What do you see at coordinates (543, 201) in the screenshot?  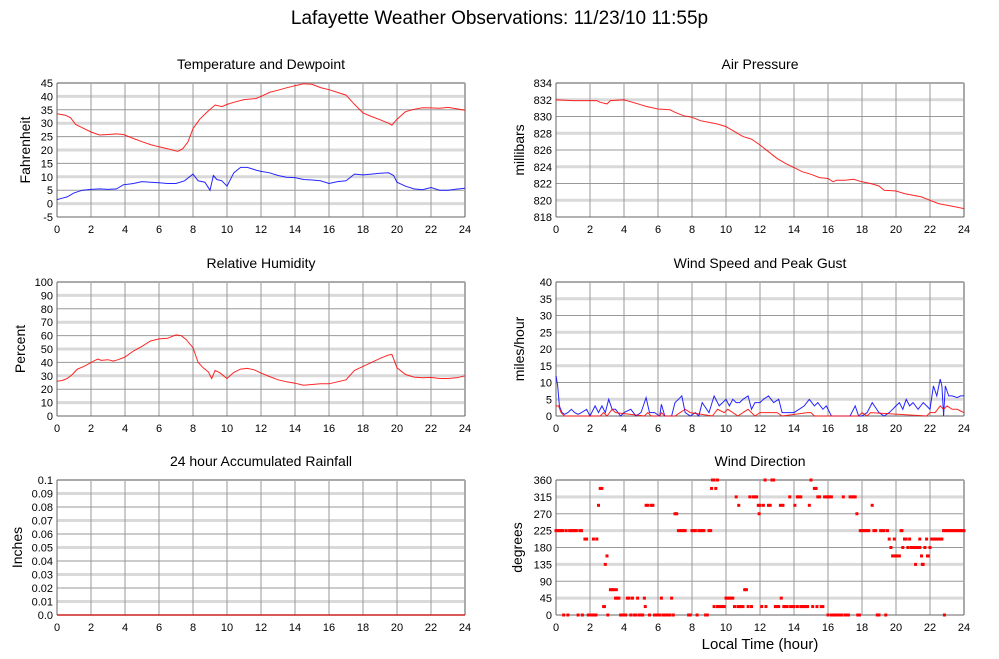 I see `y-tick-label: 820` at bounding box center [543, 201].